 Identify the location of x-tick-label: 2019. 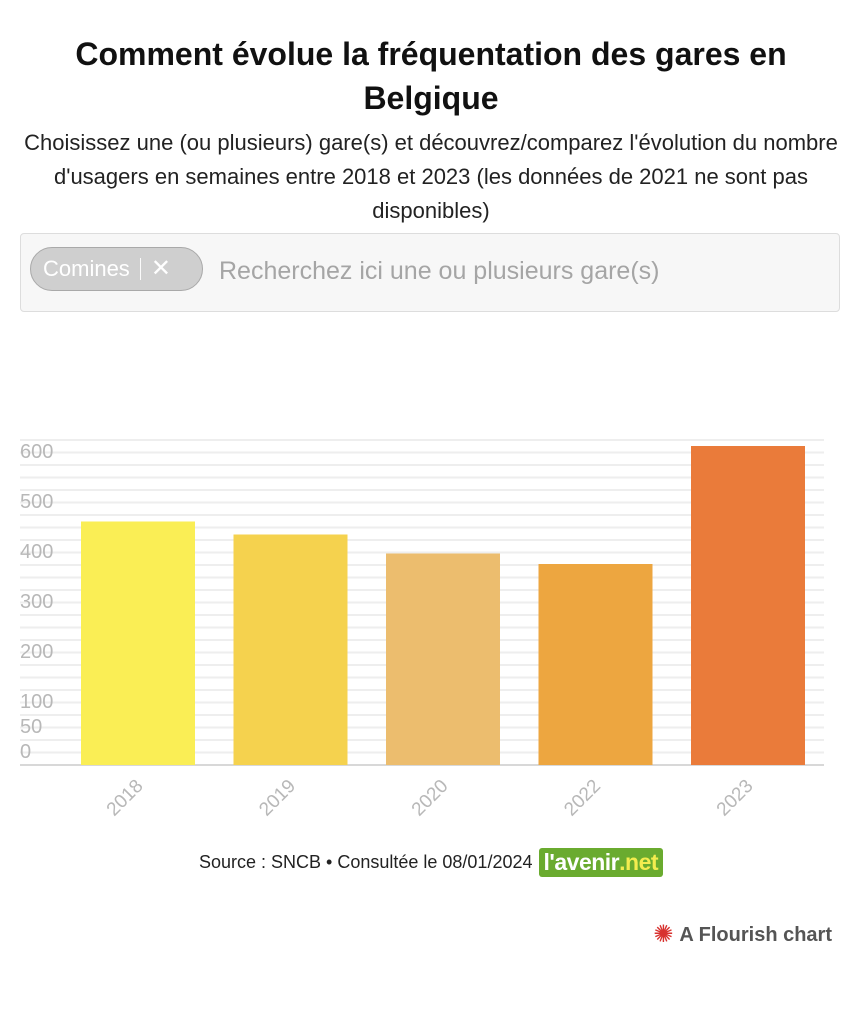
(277, 798).